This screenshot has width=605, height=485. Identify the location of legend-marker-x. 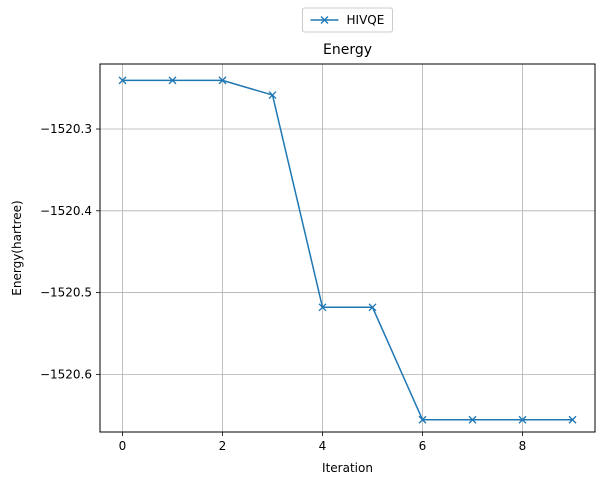
(324, 20).